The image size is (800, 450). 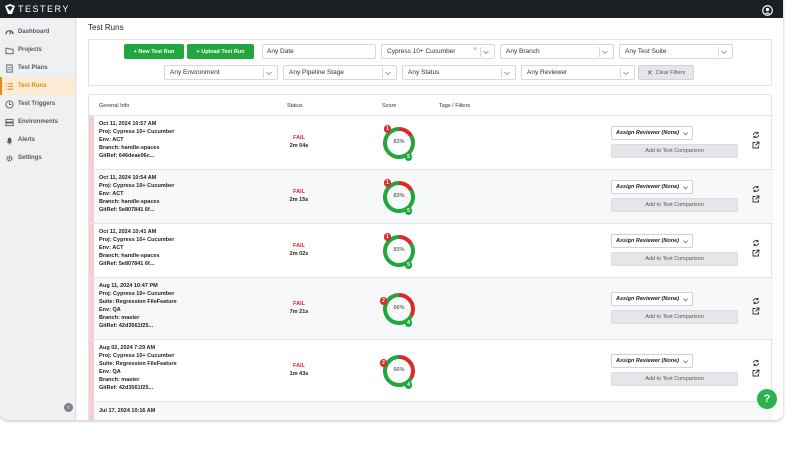 I want to click on table-row: Jul 17, 2024 10:16 AM, so click(x=431, y=411).